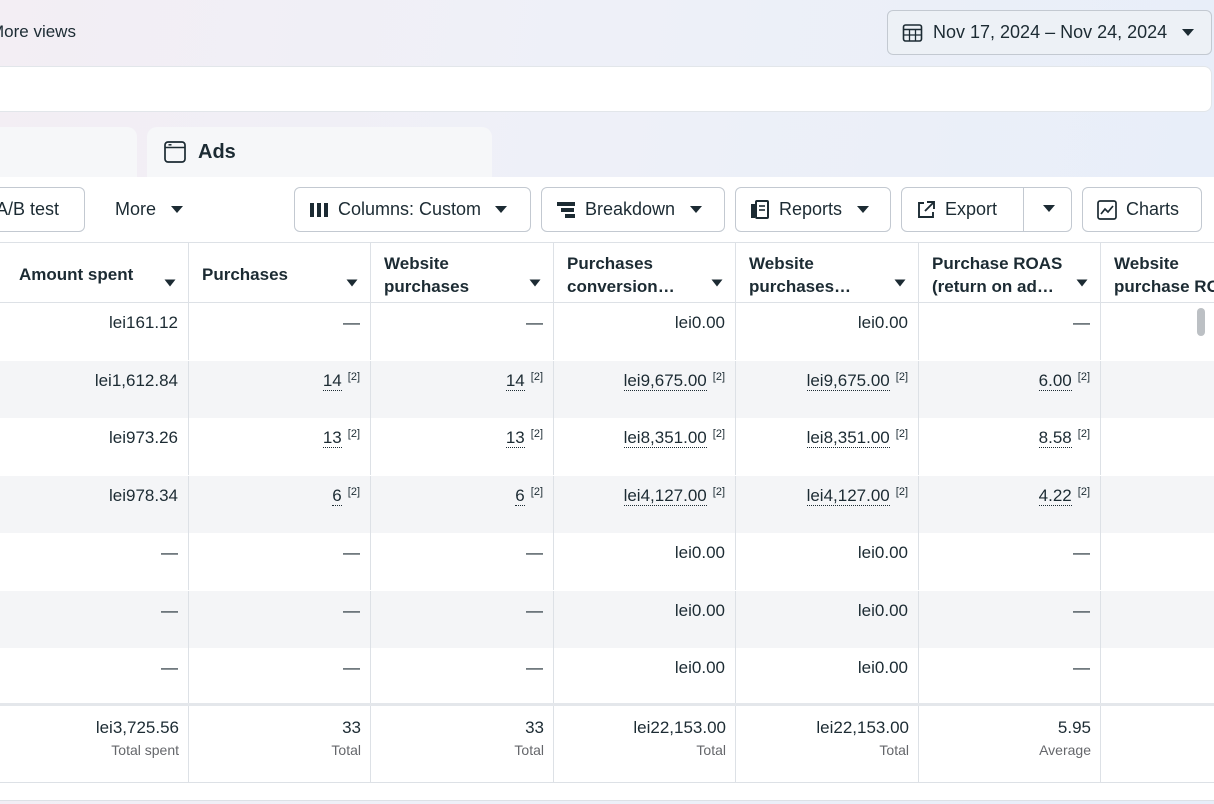 This screenshot has height=804, width=1214. What do you see at coordinates (1049, 208) in the screenshot?
I see `export-options-chevron-icon` at bounding box center [1049, 208].